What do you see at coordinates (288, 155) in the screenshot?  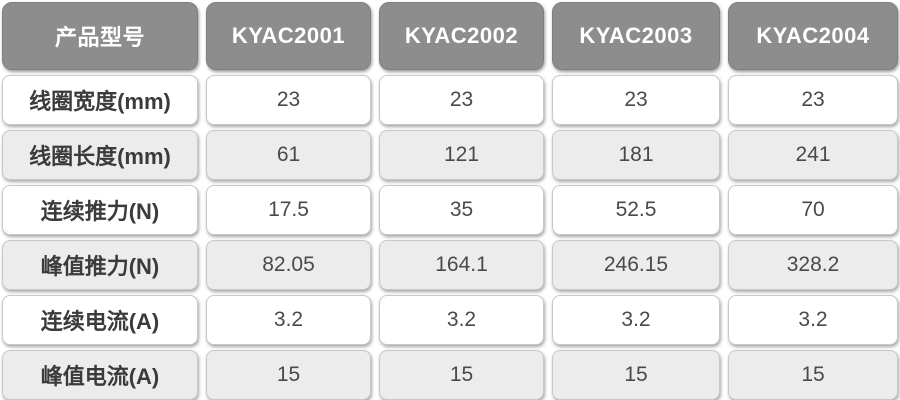 I see `value-cell: 61` at bounding box center [288, 155].